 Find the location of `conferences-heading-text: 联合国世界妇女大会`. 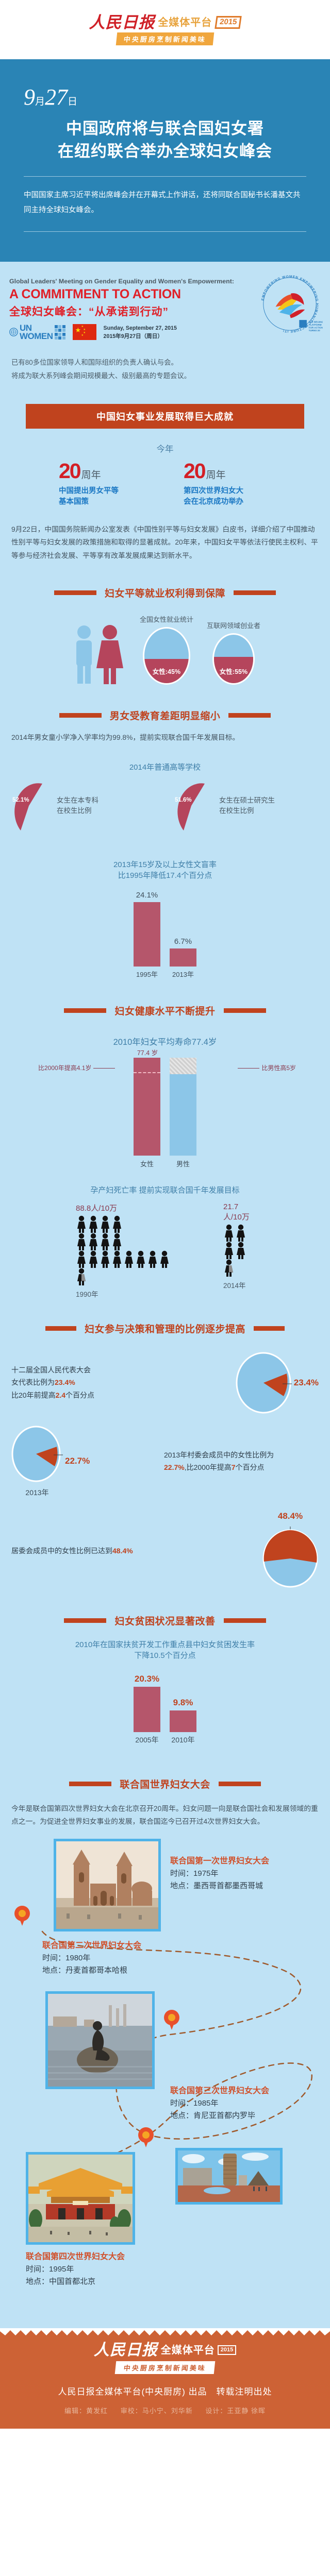

conferences-heading-text: 联合国世界妇女大会 is located at coordinates (165, 1784).